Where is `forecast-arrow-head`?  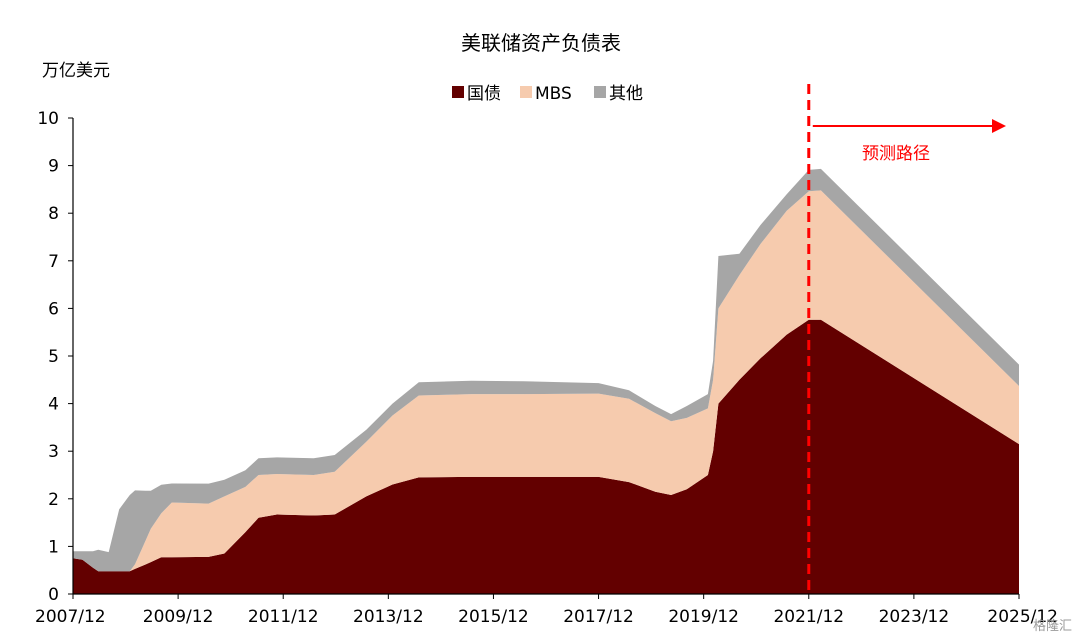
forecast-arrow-head is located at coordinates (999, 126).